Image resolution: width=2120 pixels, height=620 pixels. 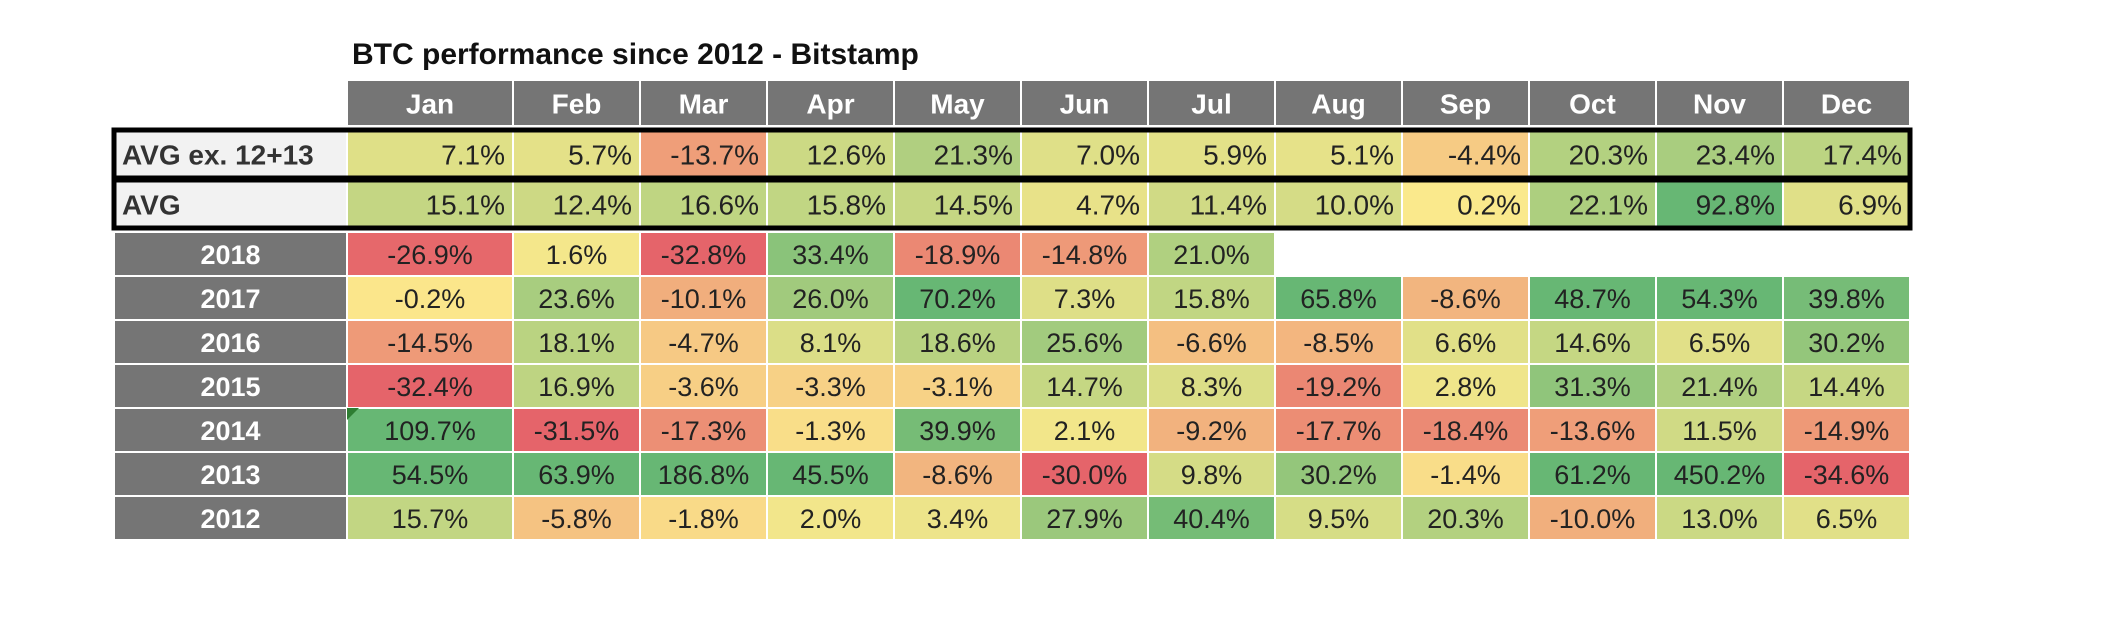 I want to click on summary-label-cell, so click(x=230, y=154).